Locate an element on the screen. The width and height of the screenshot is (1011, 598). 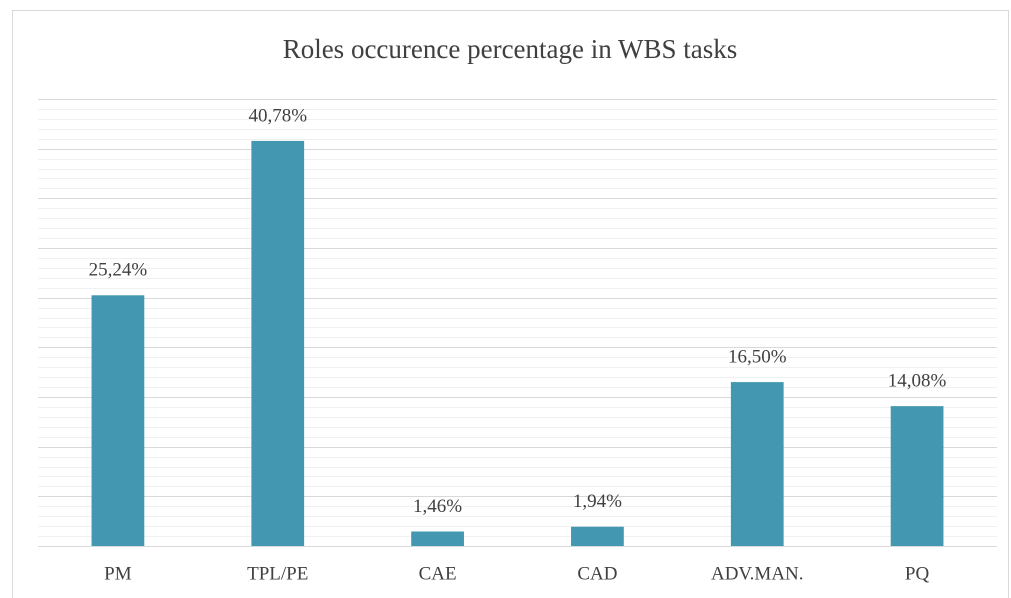
data-label: 1,94% is located at coordinates (597, 501).